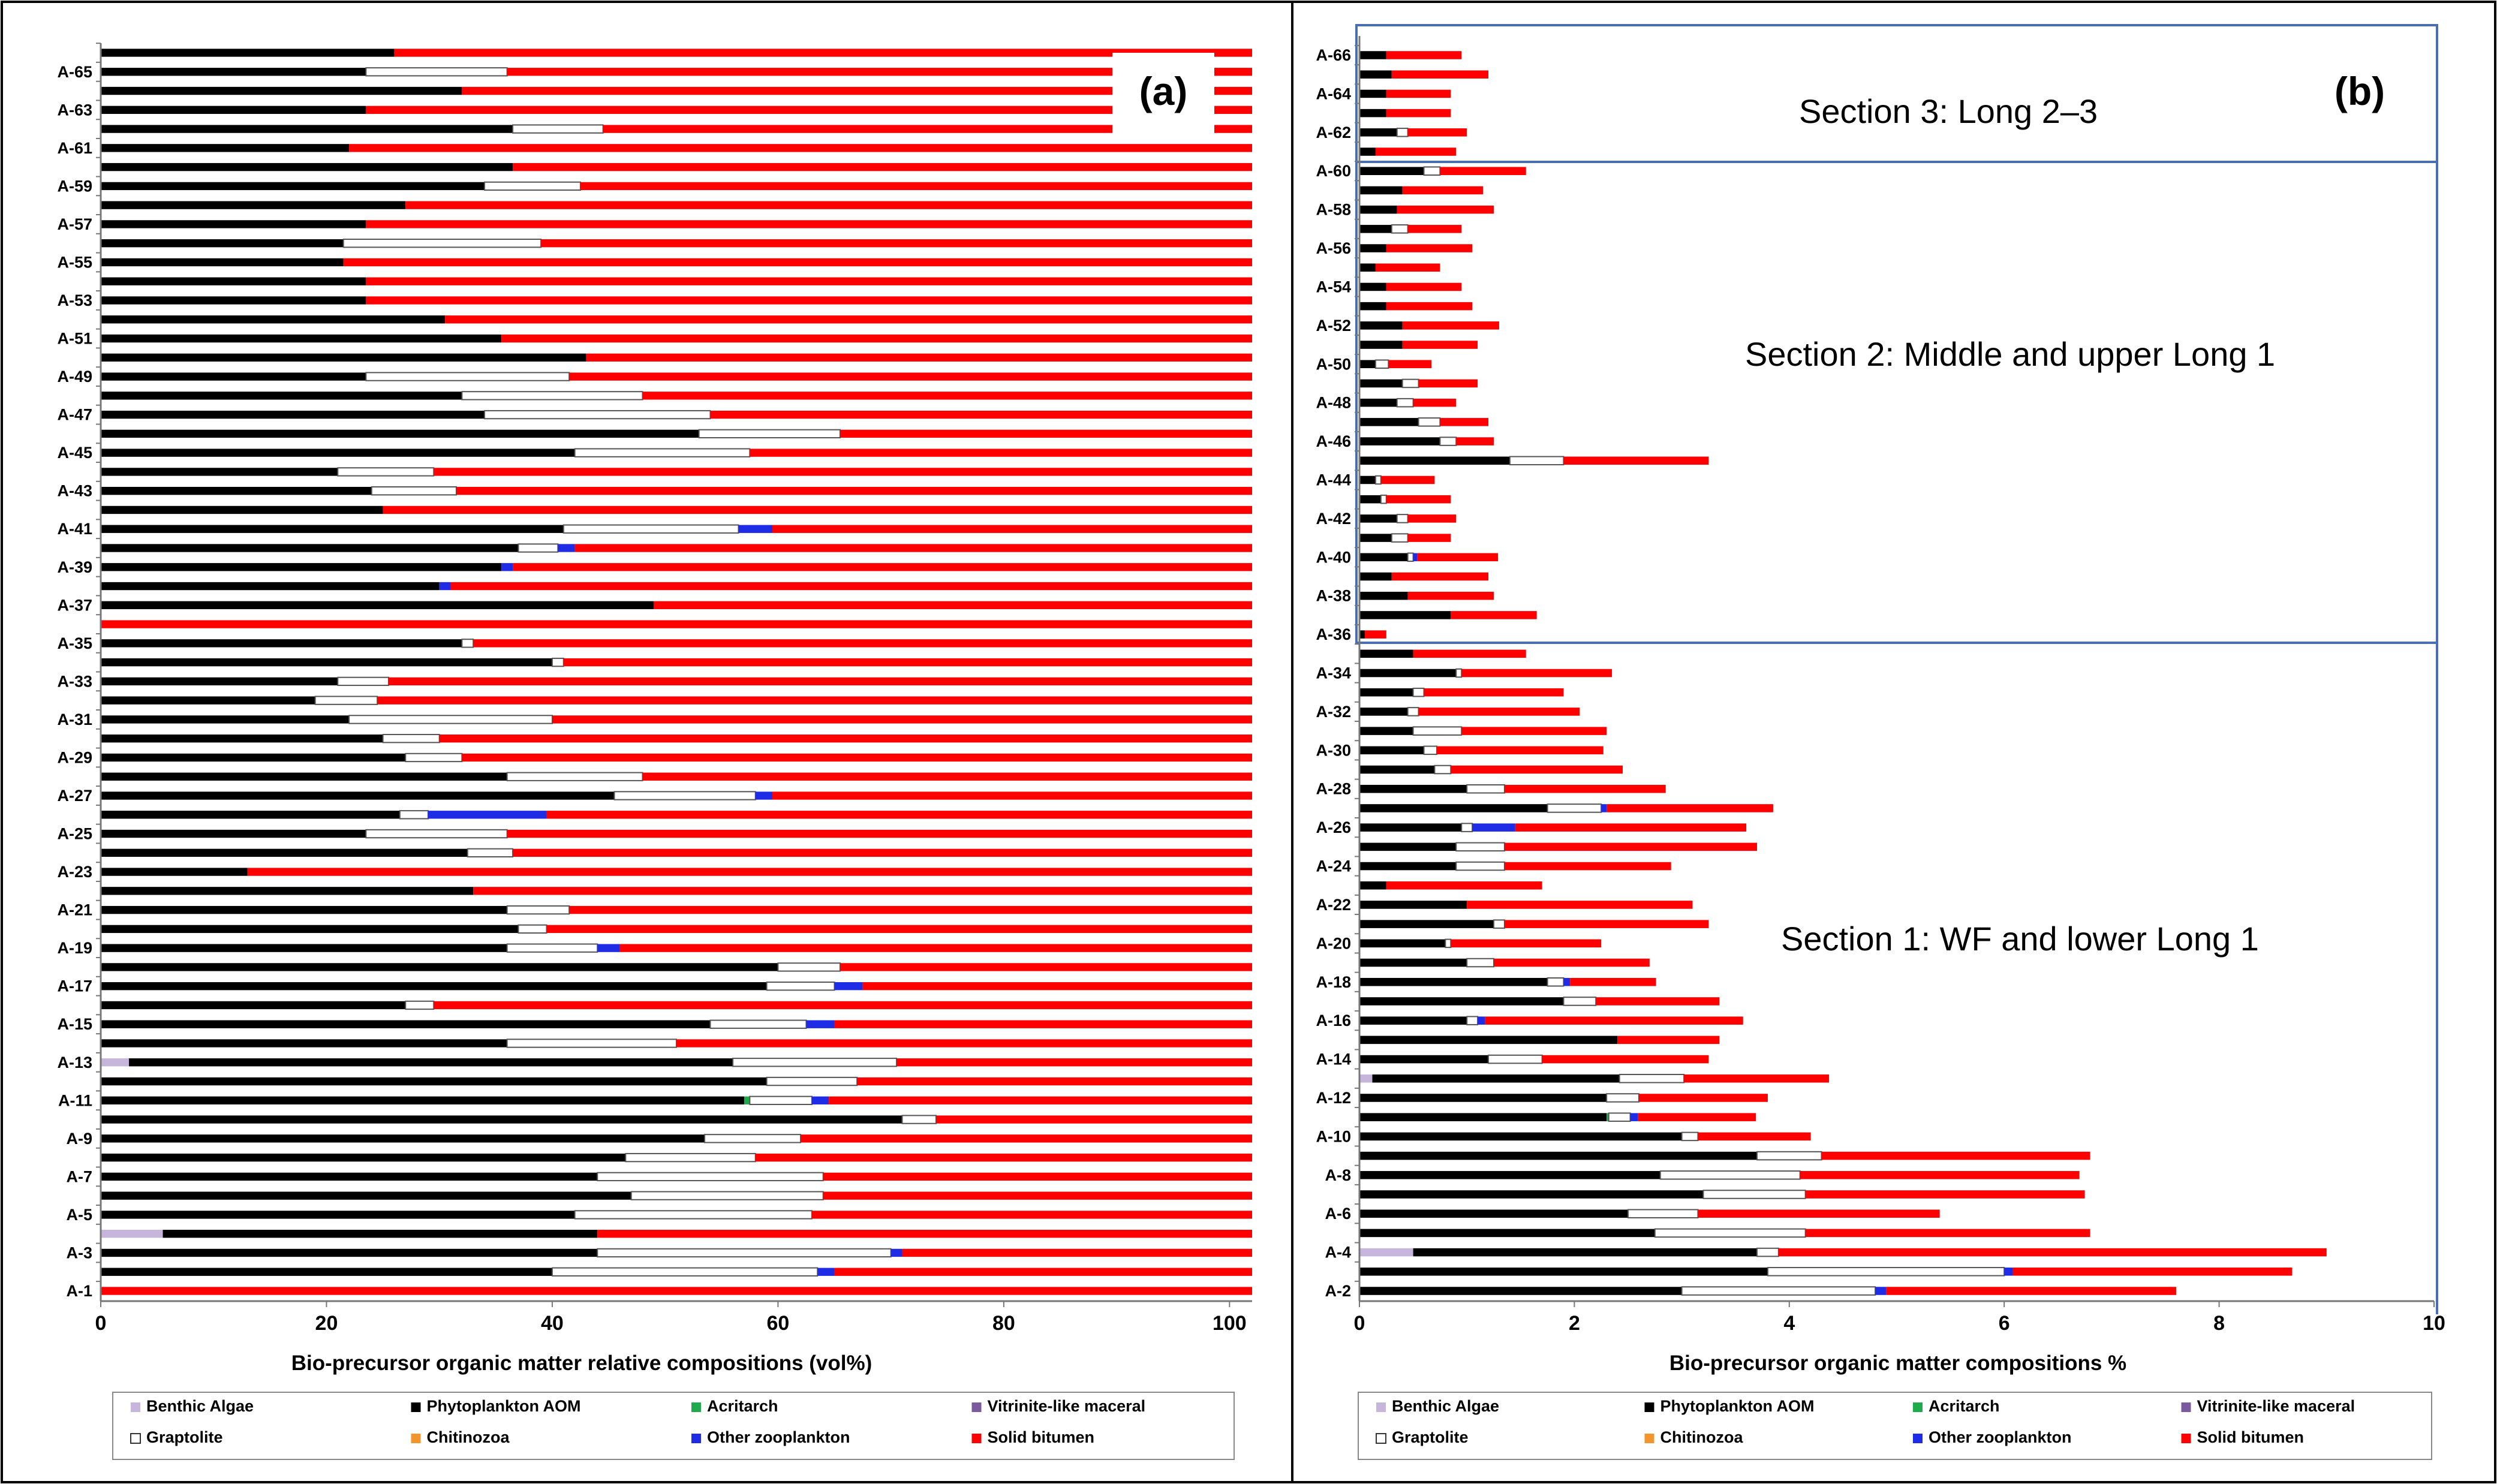  I want to click on bar-a-11-graptolite, so click(1619, 1117).